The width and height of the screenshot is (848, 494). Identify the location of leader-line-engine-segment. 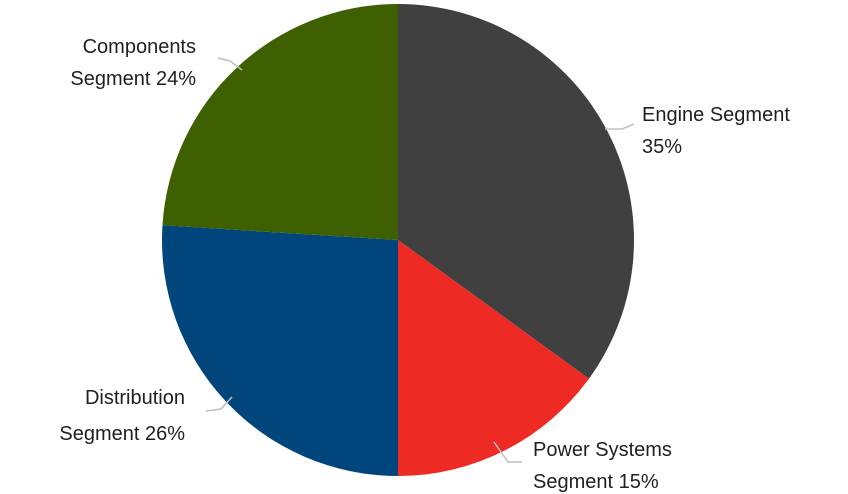
(620, 126).